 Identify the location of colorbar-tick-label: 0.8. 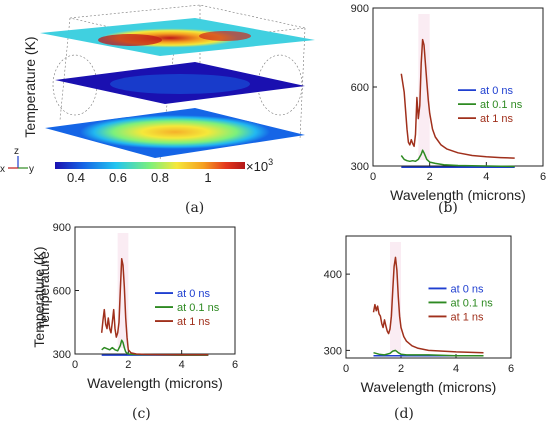
(160, 177).